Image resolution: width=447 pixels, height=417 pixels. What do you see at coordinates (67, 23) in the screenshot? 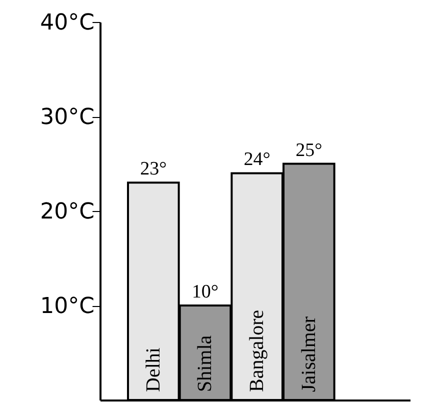
I see `y-tick-label: 40°C` at bounding box center [67, 23].